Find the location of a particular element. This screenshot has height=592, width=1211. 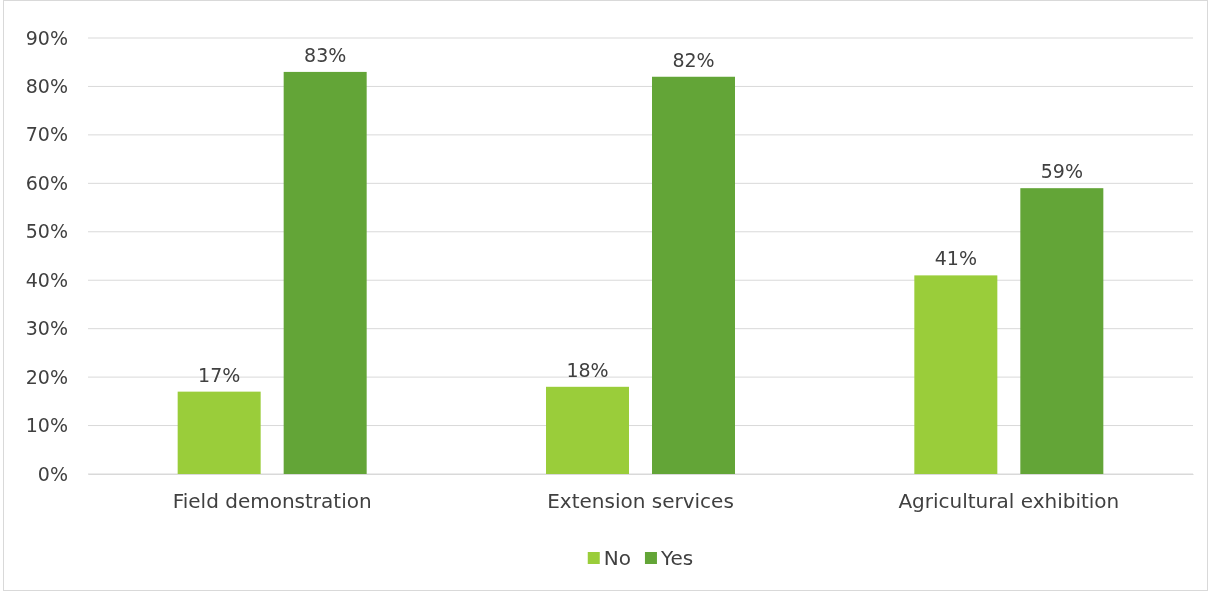

data-label: 59% is located at coordinates (1061, 171).